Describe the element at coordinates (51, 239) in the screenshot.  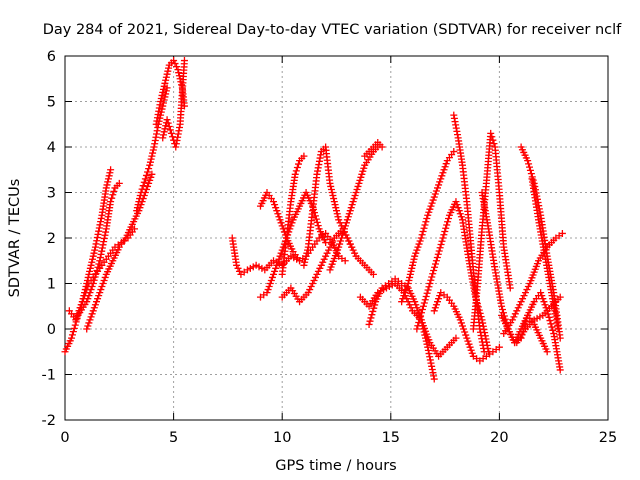
I see `y-tick-label: 2` at that location.